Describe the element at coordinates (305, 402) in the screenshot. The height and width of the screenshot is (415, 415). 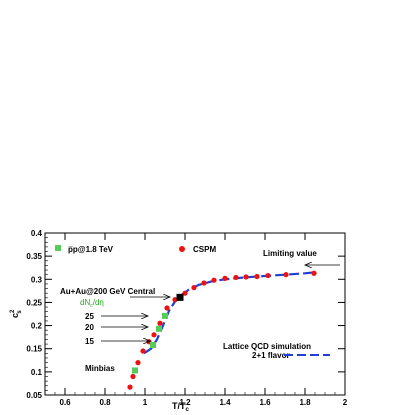
I see `x-tick-label: 1.8` at that location.